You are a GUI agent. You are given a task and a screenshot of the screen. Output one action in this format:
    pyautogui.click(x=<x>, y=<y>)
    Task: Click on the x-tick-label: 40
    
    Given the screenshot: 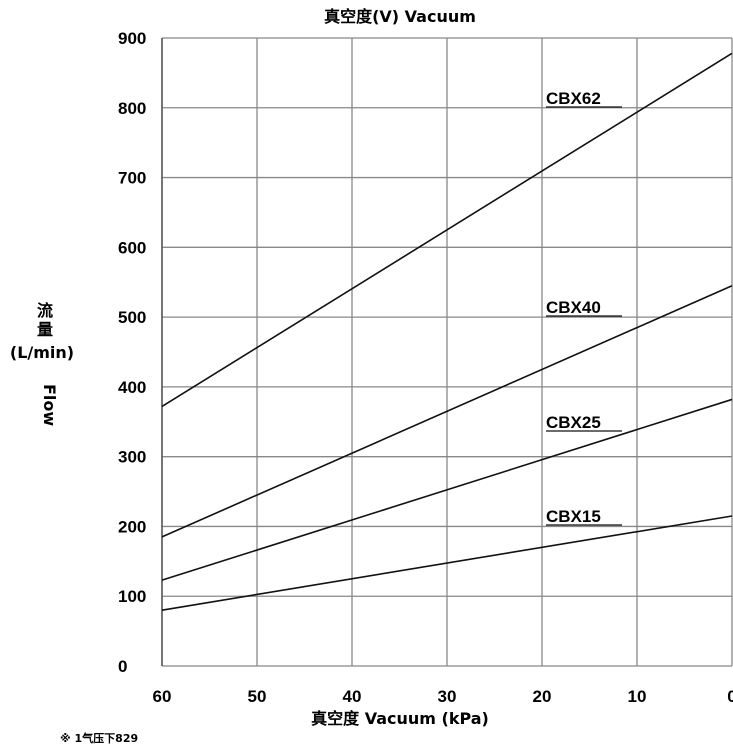 What is the action you would take?
    pyautogui.click(x=352, y=696)
    